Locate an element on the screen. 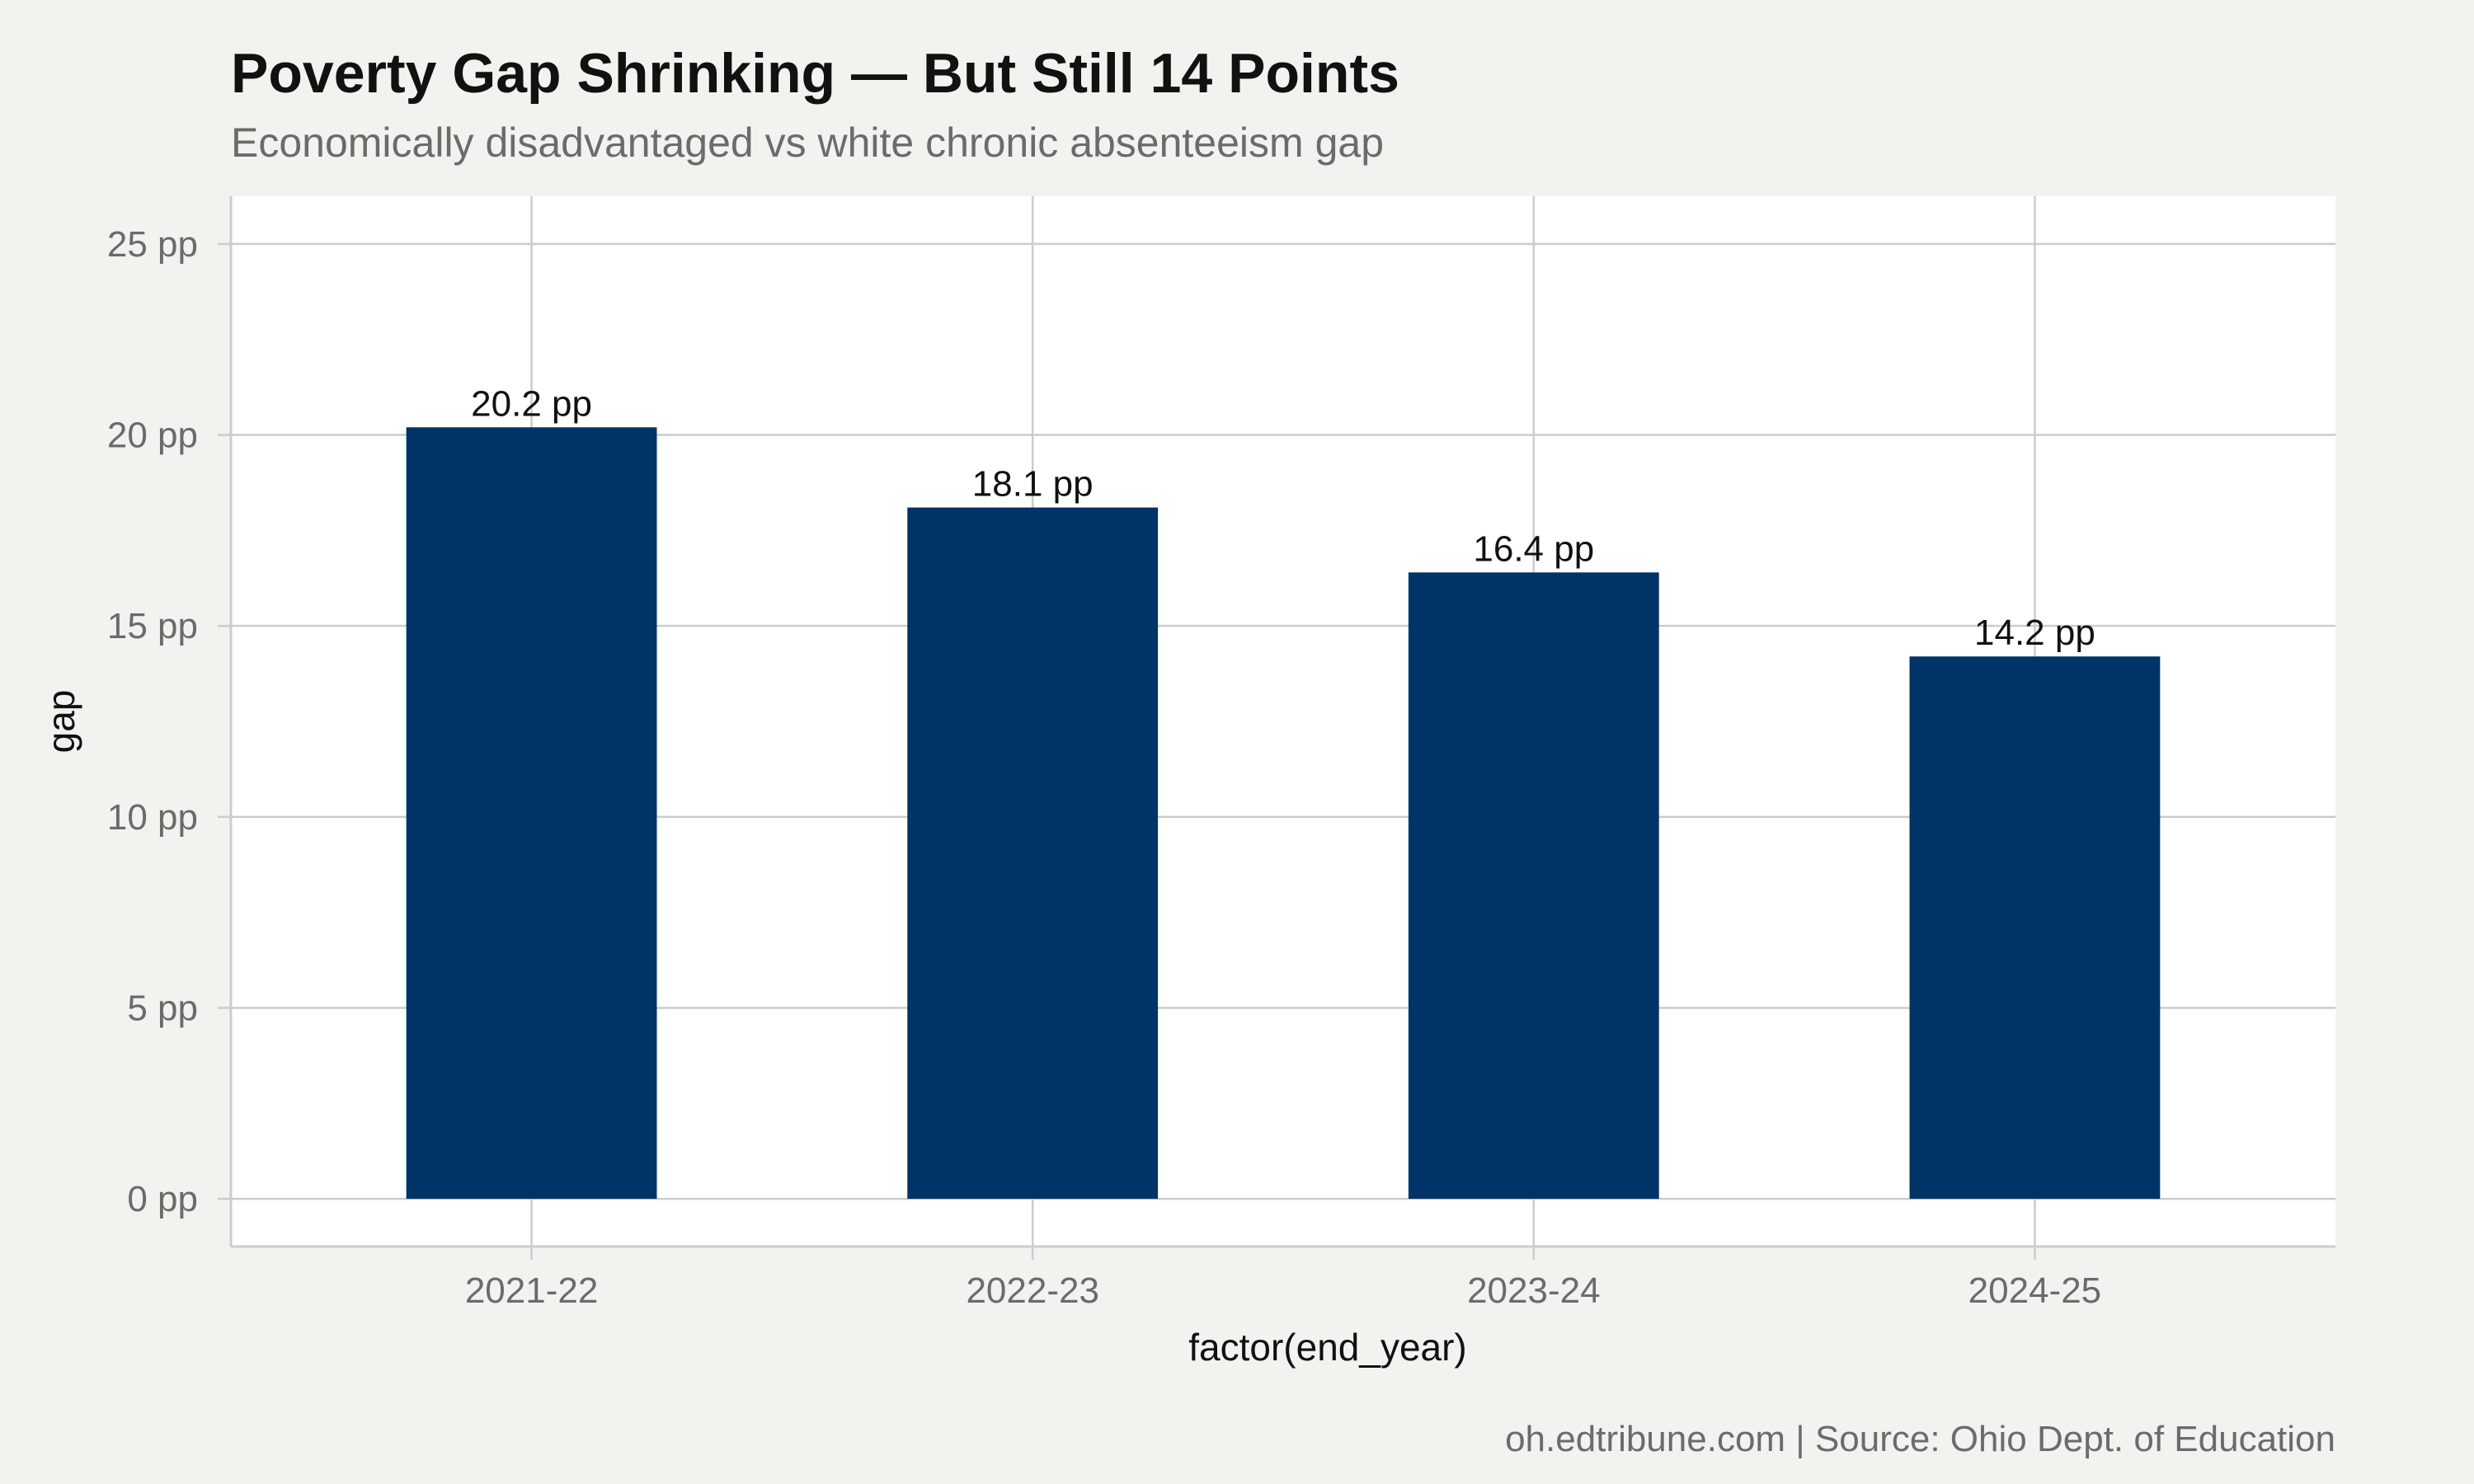 This screenshot has height=1484, width=2474. x-tick-label: 2022-23 is located at coordinates (1032, 1290).